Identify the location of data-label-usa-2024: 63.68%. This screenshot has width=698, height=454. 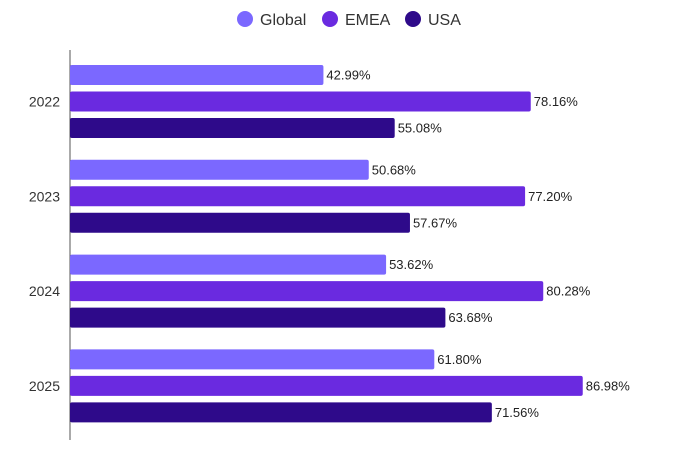
(470, 317).